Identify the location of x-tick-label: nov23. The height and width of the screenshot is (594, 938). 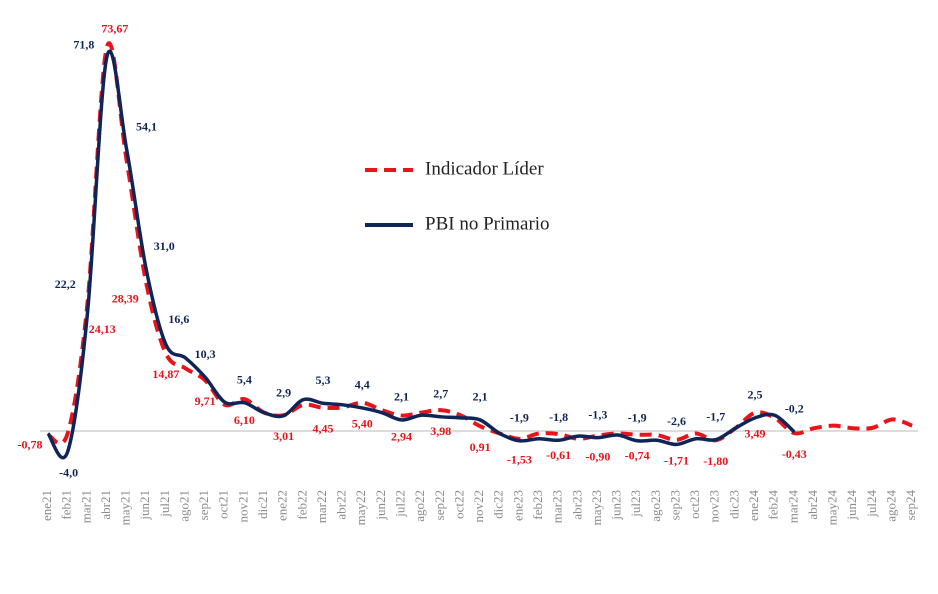
(714, 506).